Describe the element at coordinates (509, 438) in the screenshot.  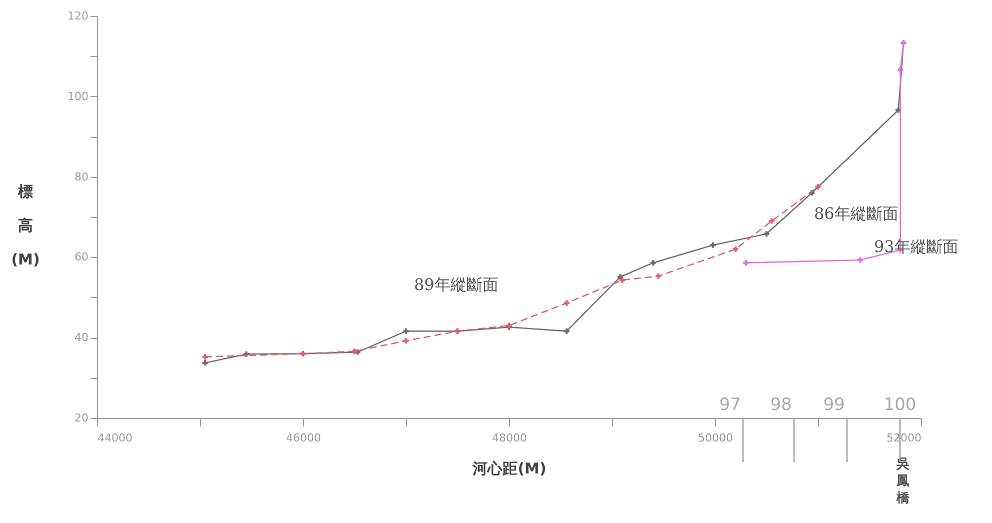
I see `x-tick-label: 48000` at that location.